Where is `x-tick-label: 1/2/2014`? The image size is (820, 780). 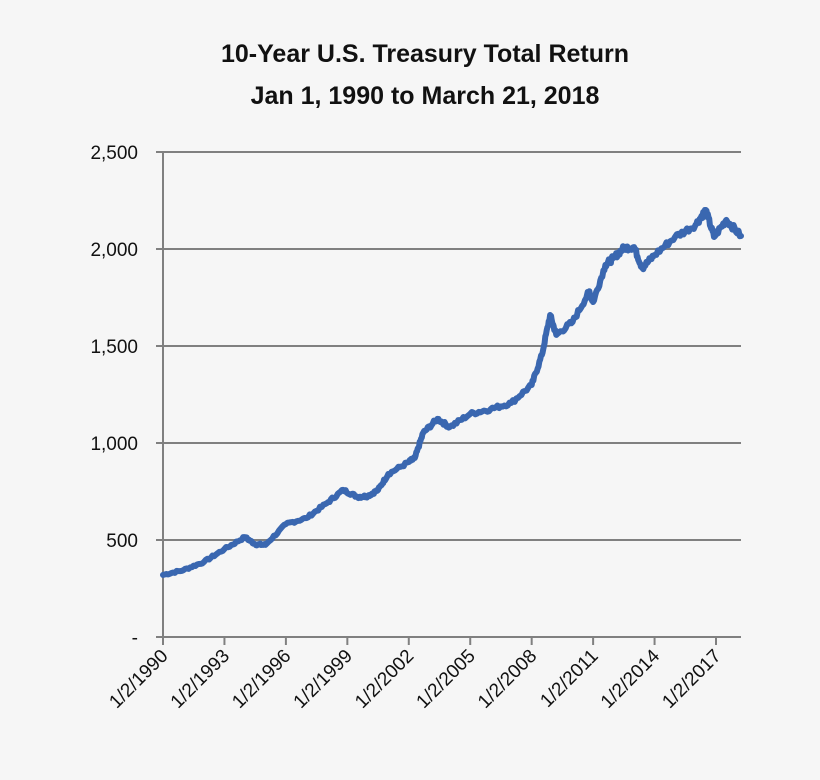
x-tick-label: 1/2/2014 is located at coordinates (630, 678).